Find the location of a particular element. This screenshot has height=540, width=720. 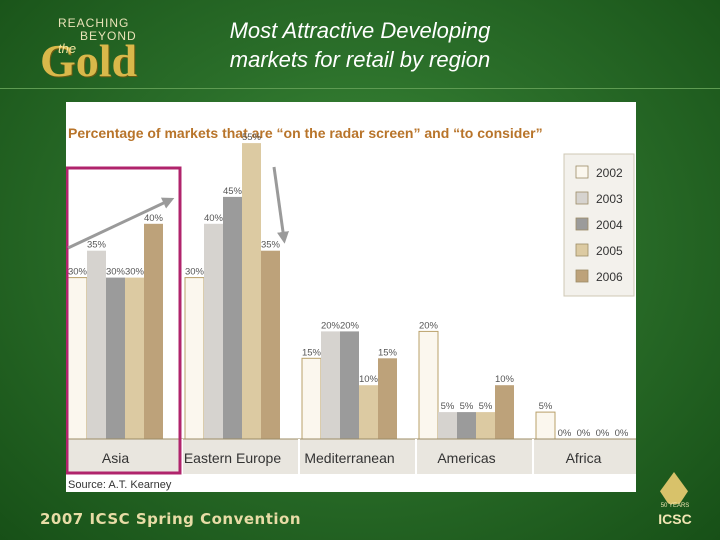

bar-eastern-europe-2002 is located at coordinates (194, 358).